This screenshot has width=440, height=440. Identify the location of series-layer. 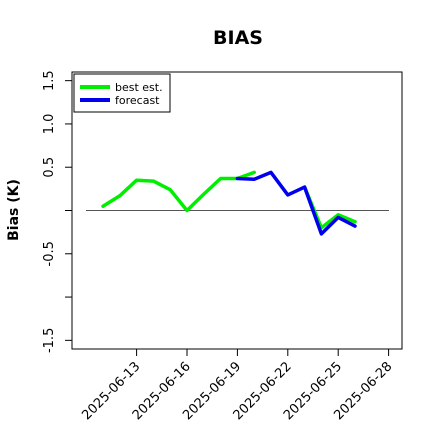
(229, 203).